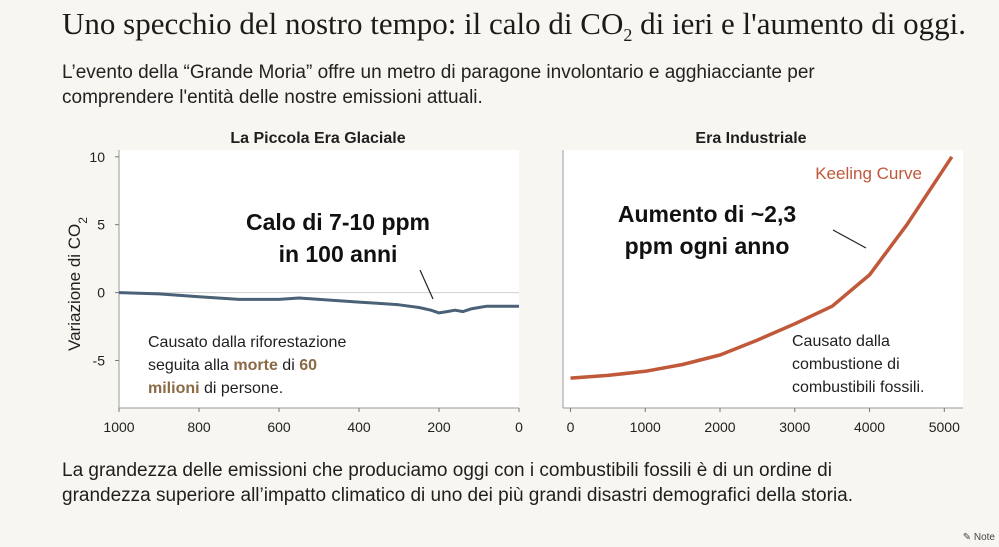  What do you see at coordinates (794, 427) in the screenshot?
I see `x-tick-label: 3000` at bounding box center [794, 427].